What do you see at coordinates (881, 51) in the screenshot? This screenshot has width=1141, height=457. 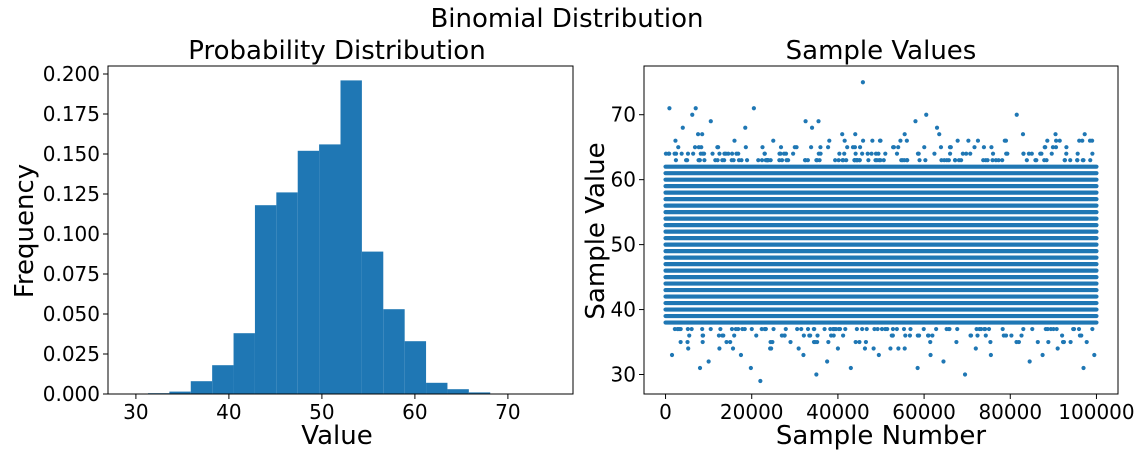 I see `scatter-title: Sample Values` at bounding box center [881, 51].